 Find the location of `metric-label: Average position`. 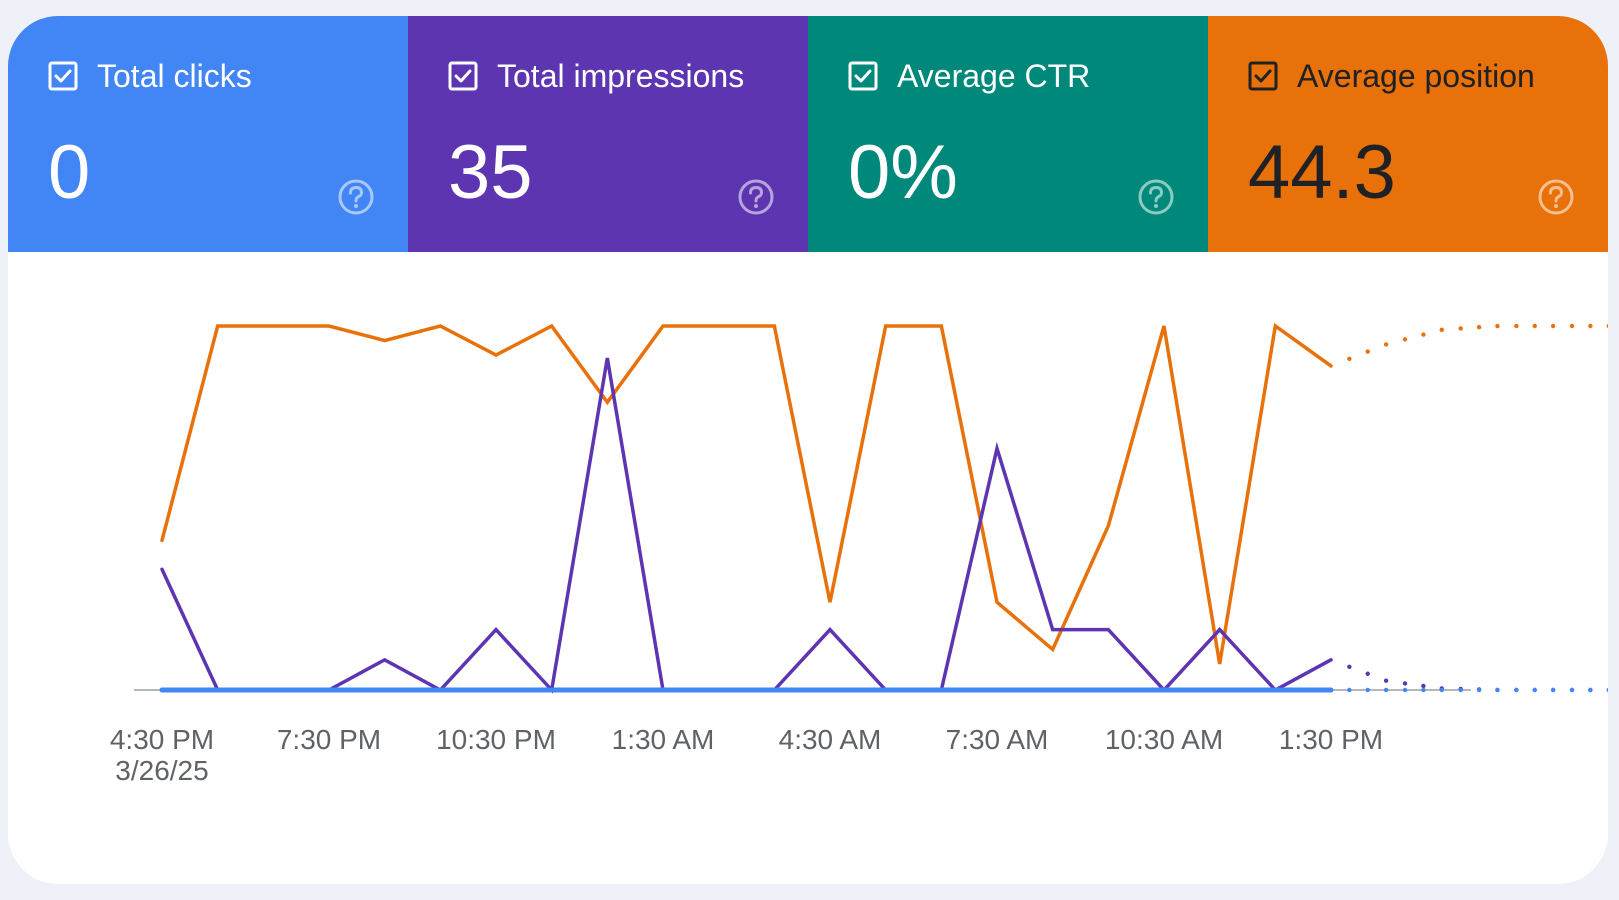

metric-label: Average position is located at coordinates (1416, 76).